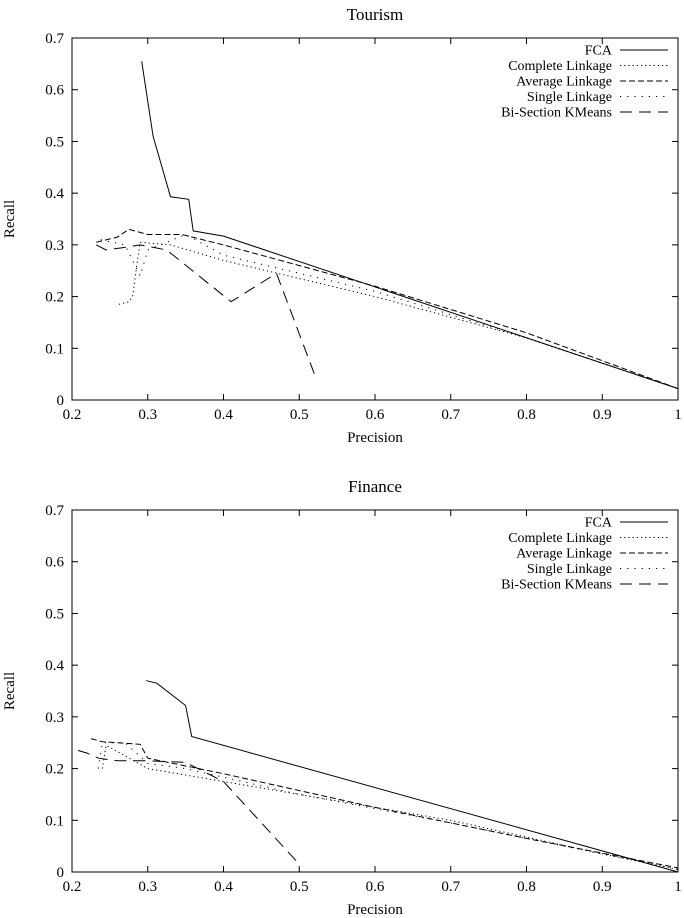 The height and width of the screenshot is (918, 684). Describe the element at coordinates (375, 486) in the screenshot. I see `chart-title: Finance` at that location.